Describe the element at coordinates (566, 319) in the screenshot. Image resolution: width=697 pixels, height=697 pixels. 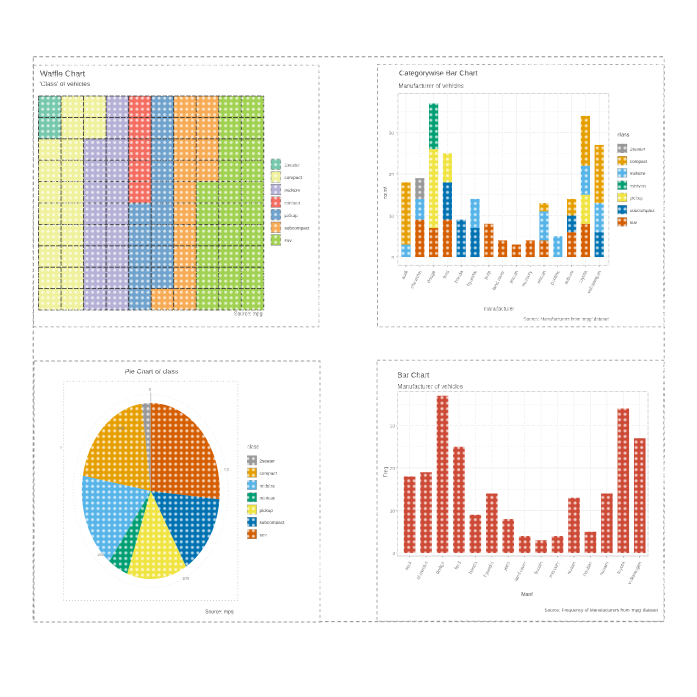
I see `svg-text:Source: Manufacturers from ‘mp: Source: Manufacturers from ‘mpg’ dataset` at that location.